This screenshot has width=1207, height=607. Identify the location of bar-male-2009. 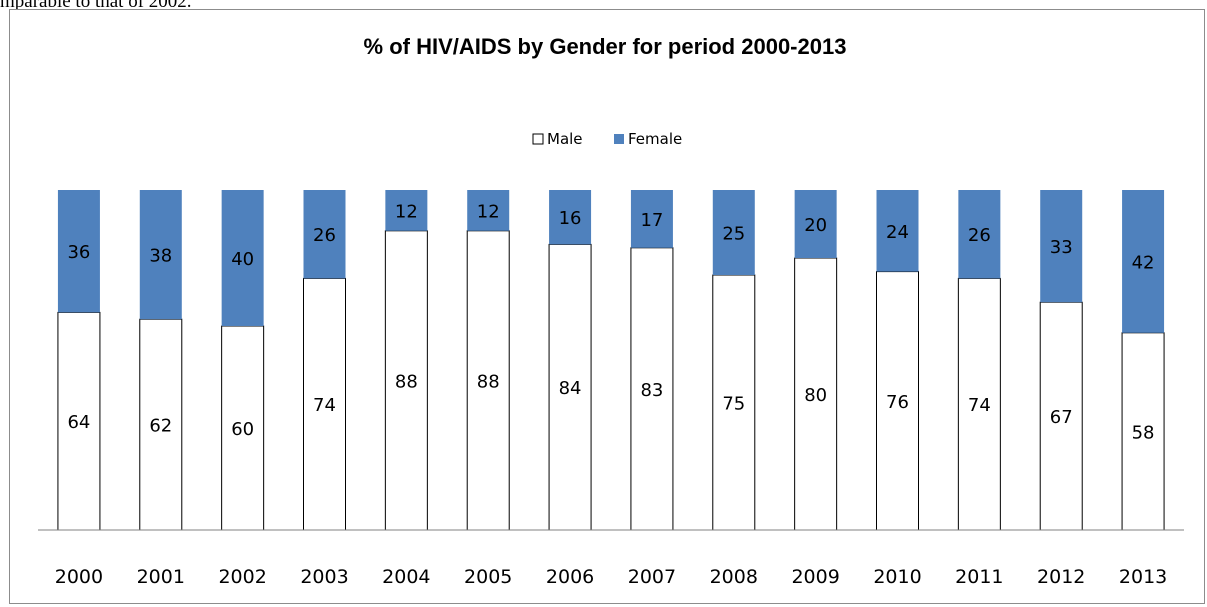
(816, 394).